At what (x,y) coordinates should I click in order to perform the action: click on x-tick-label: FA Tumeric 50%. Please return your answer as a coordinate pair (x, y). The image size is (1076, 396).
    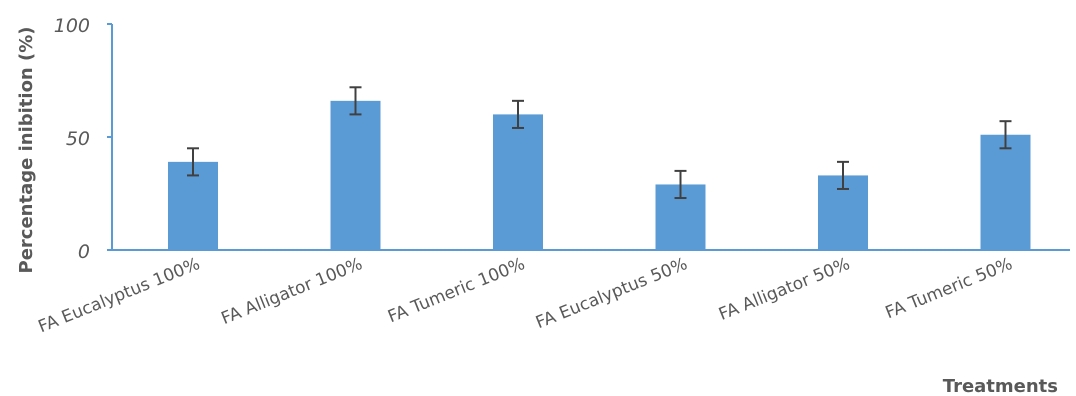
    Looking at the image, I should click on (949, 288).